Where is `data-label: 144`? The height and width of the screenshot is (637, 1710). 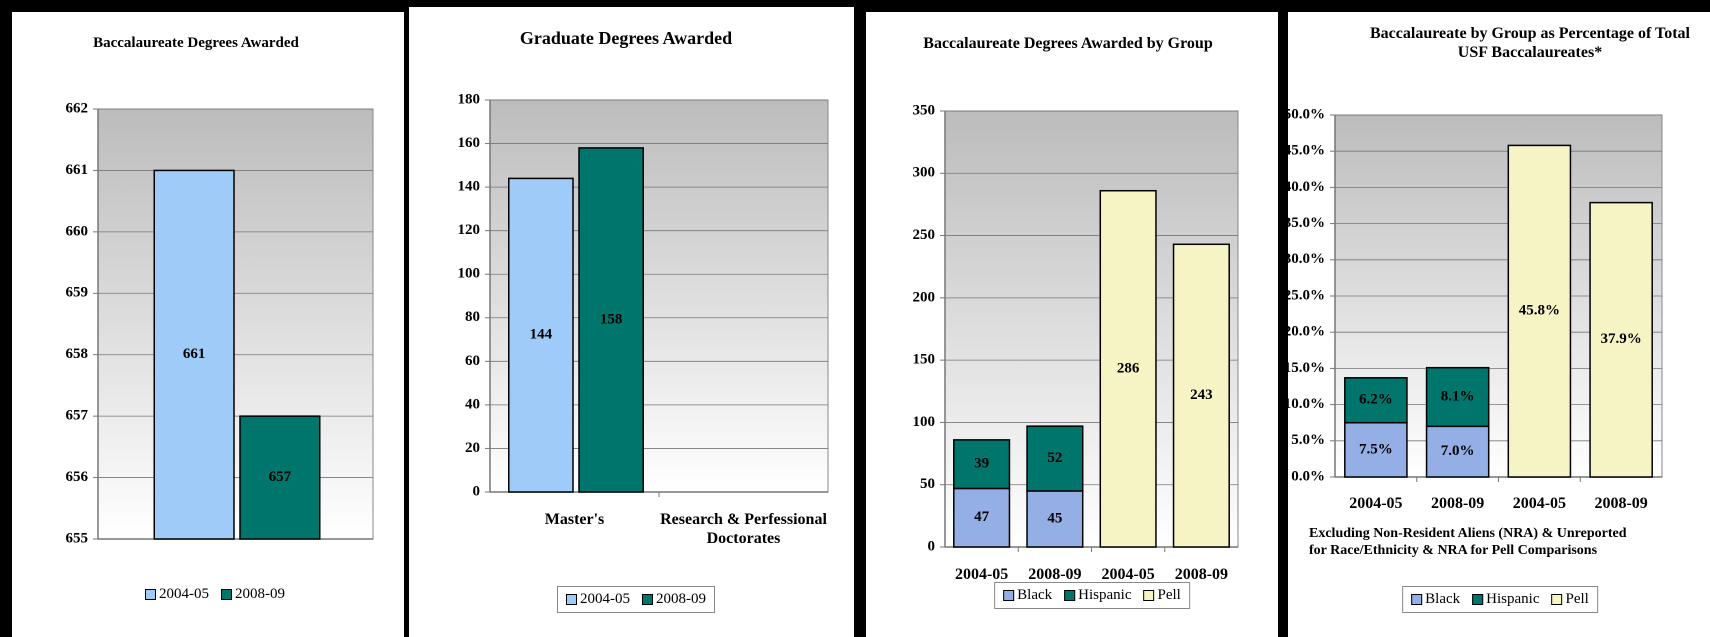
data-label: 144 is located at coordinates (541, 335).